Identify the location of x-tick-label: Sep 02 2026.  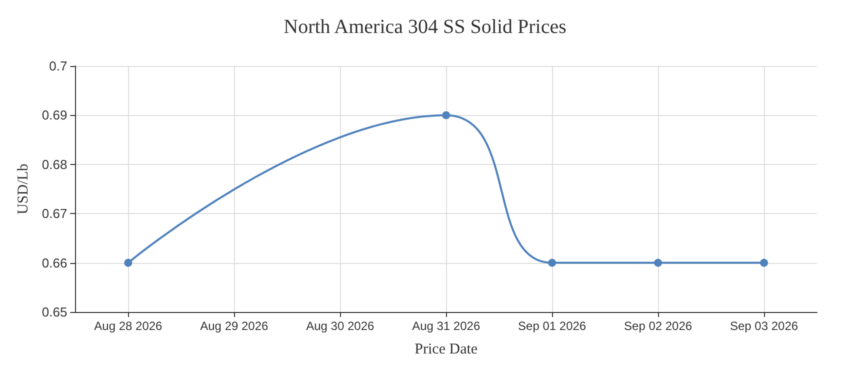
(658, 326).